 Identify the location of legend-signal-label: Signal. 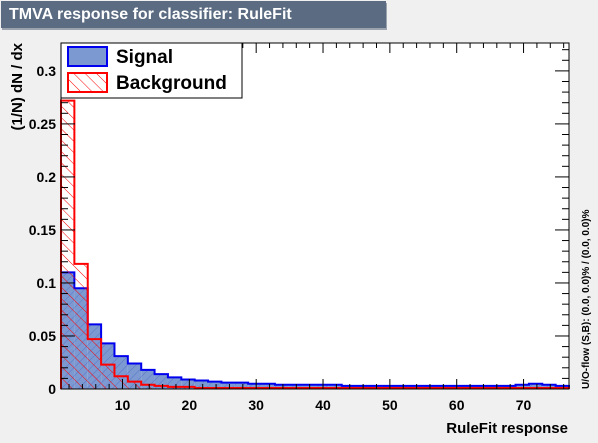
(144, 57).